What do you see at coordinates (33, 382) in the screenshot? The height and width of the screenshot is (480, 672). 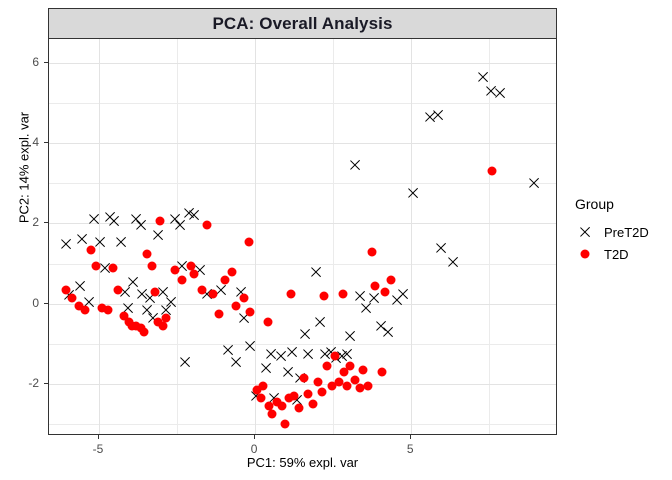 I see `y-tick-label: -2` at bounding box center [33, 382].